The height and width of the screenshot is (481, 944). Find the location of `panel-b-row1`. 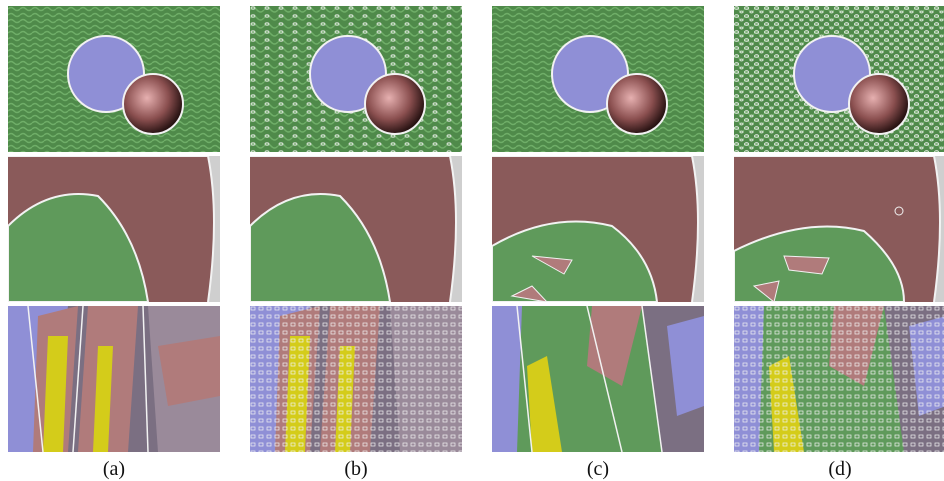

panel-b-row1 is located at coordinates (356, 79).